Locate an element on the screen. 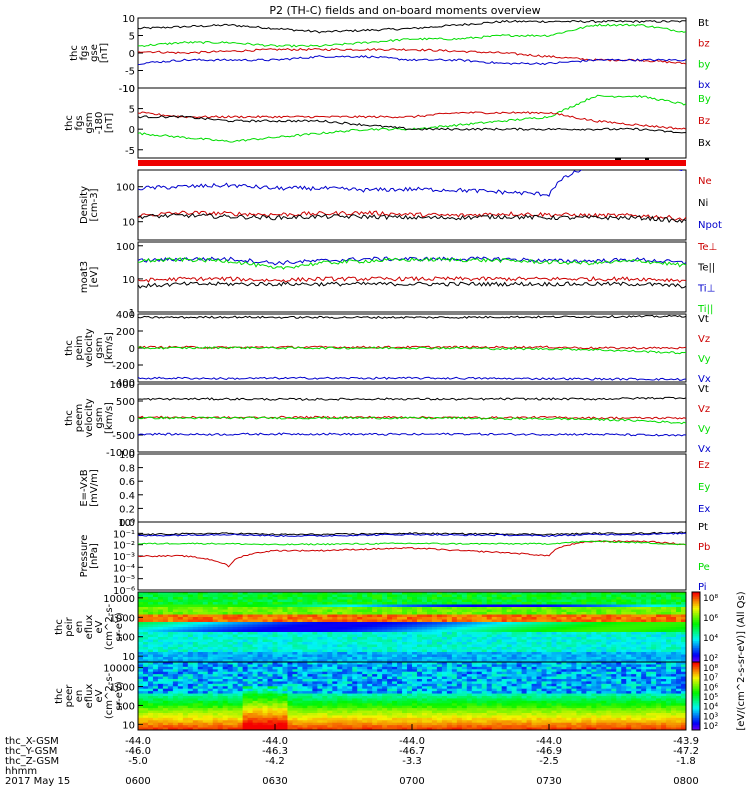 This screenshot has width=750, height=800. legend-te: Te|| is located at coordinates (706, 268).